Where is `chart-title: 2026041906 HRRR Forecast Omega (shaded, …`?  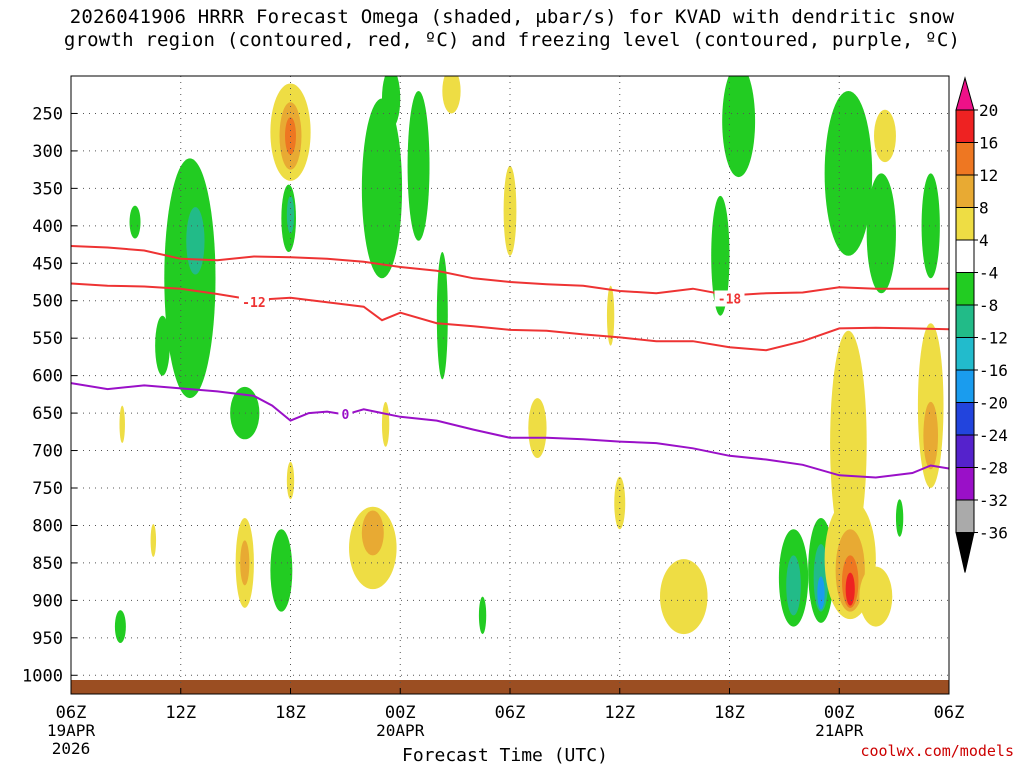
chart-title: 2026041906 HRRR Forecast Omega (shaded, … is located at coordinates (512, 29).